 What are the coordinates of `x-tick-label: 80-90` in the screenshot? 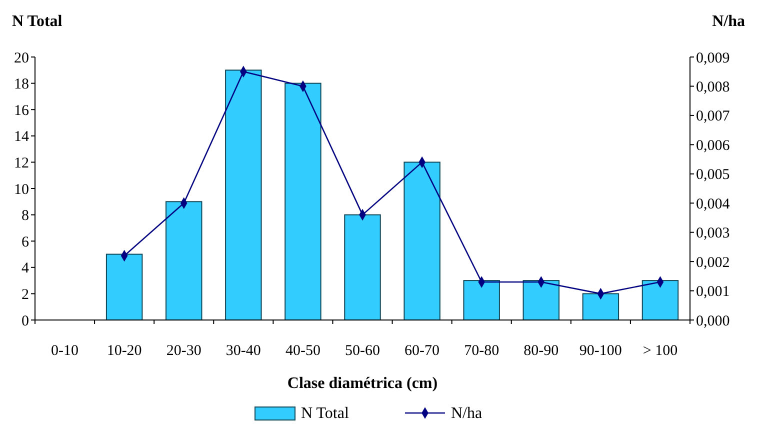 It's located at (541, 351).